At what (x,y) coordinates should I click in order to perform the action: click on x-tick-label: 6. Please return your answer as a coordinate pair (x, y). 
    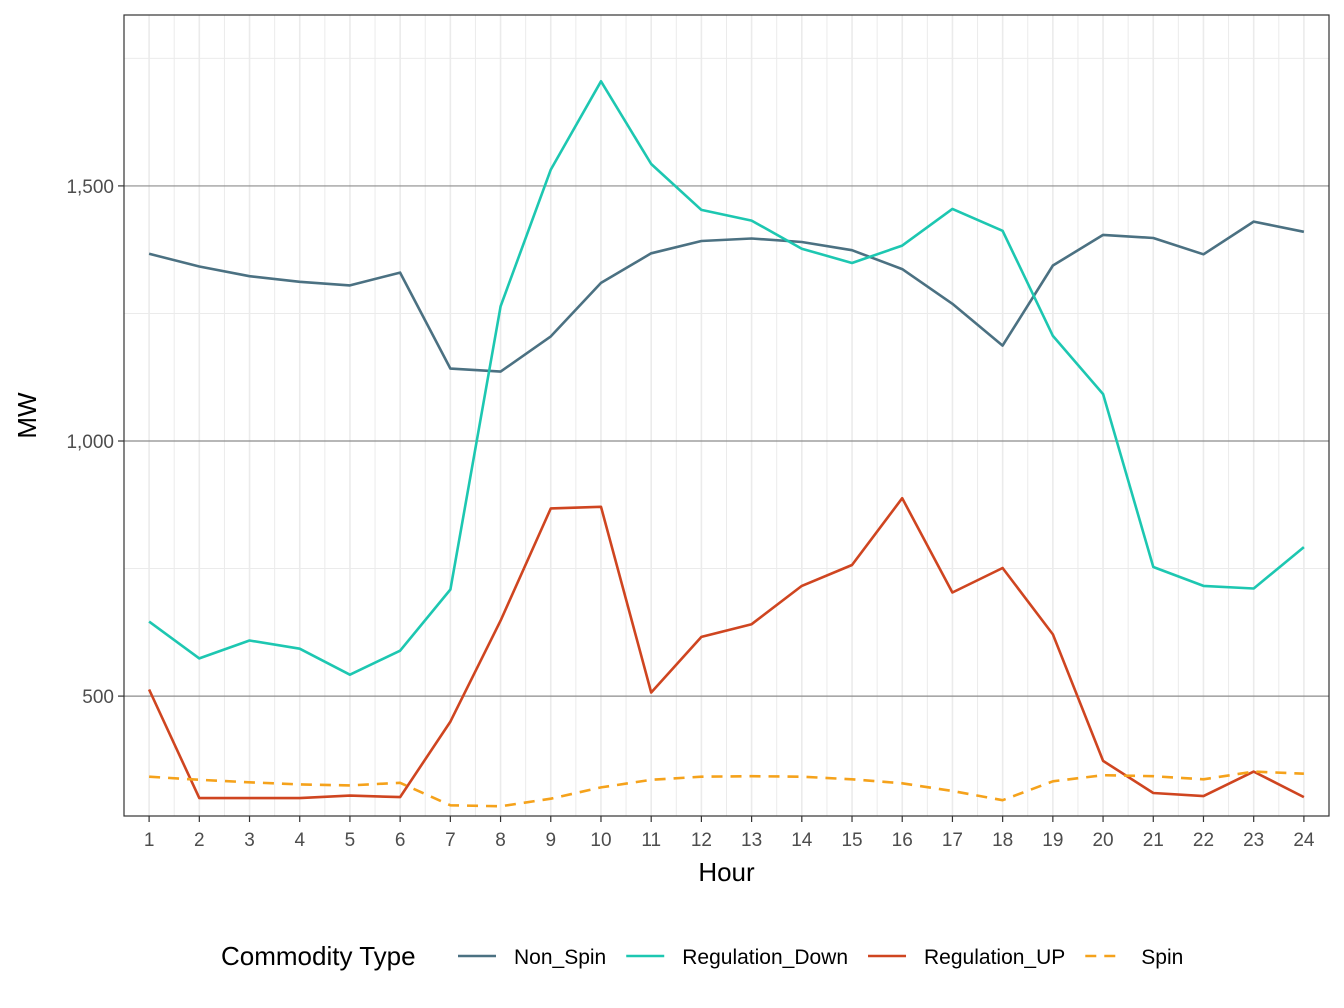
    Looking at the image, I should click on (400, 840).